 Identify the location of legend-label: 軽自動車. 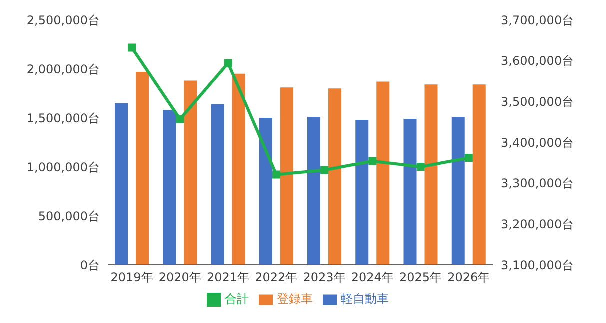
(365, 299).